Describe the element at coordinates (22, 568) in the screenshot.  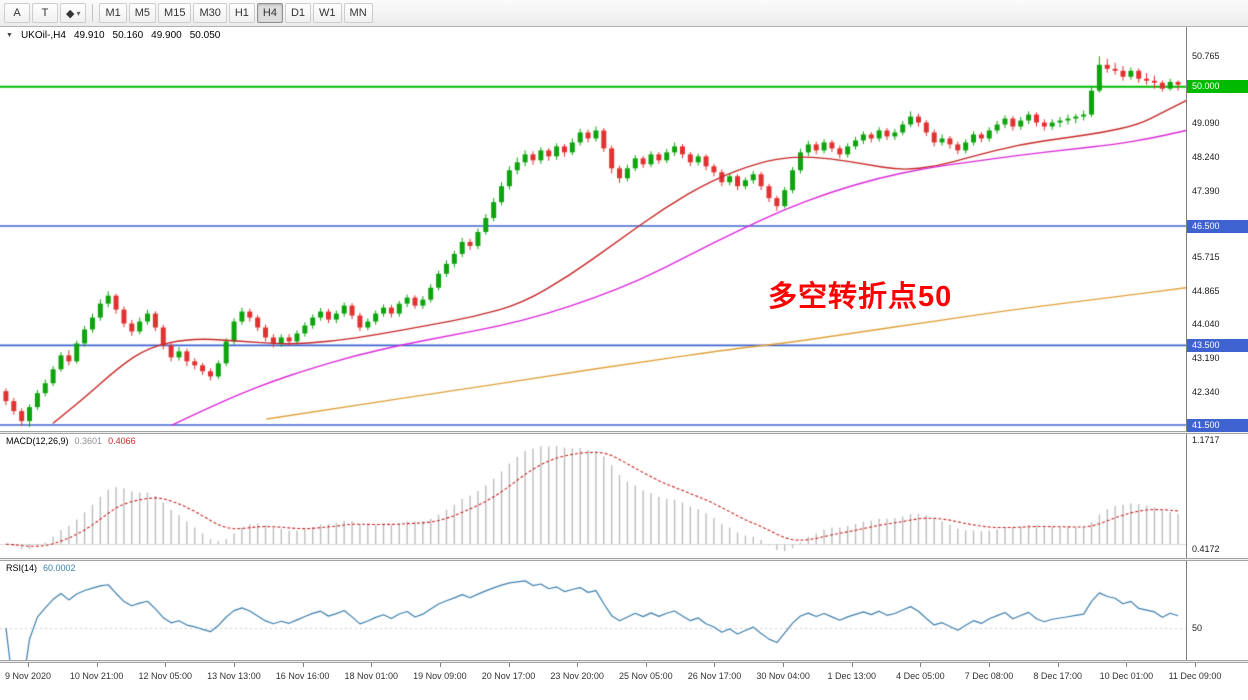
I see `rsi-title: RSI(14)` at that location.